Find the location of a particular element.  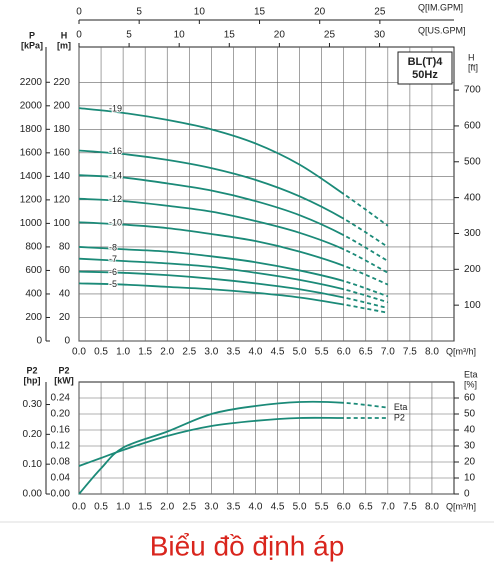

y2-tick-label: 600 is located at coordinates (472, 126).